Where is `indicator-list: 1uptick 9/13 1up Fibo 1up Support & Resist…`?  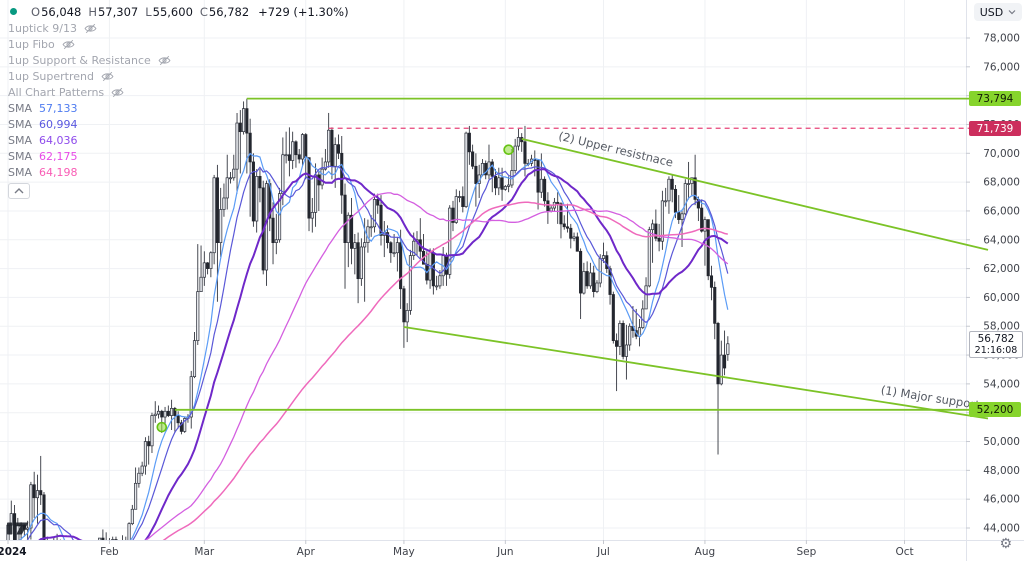
indicator-list: 1uptick 9/13 1up Fibo 1up Support & Resist… is located at coordinates (178, 60).